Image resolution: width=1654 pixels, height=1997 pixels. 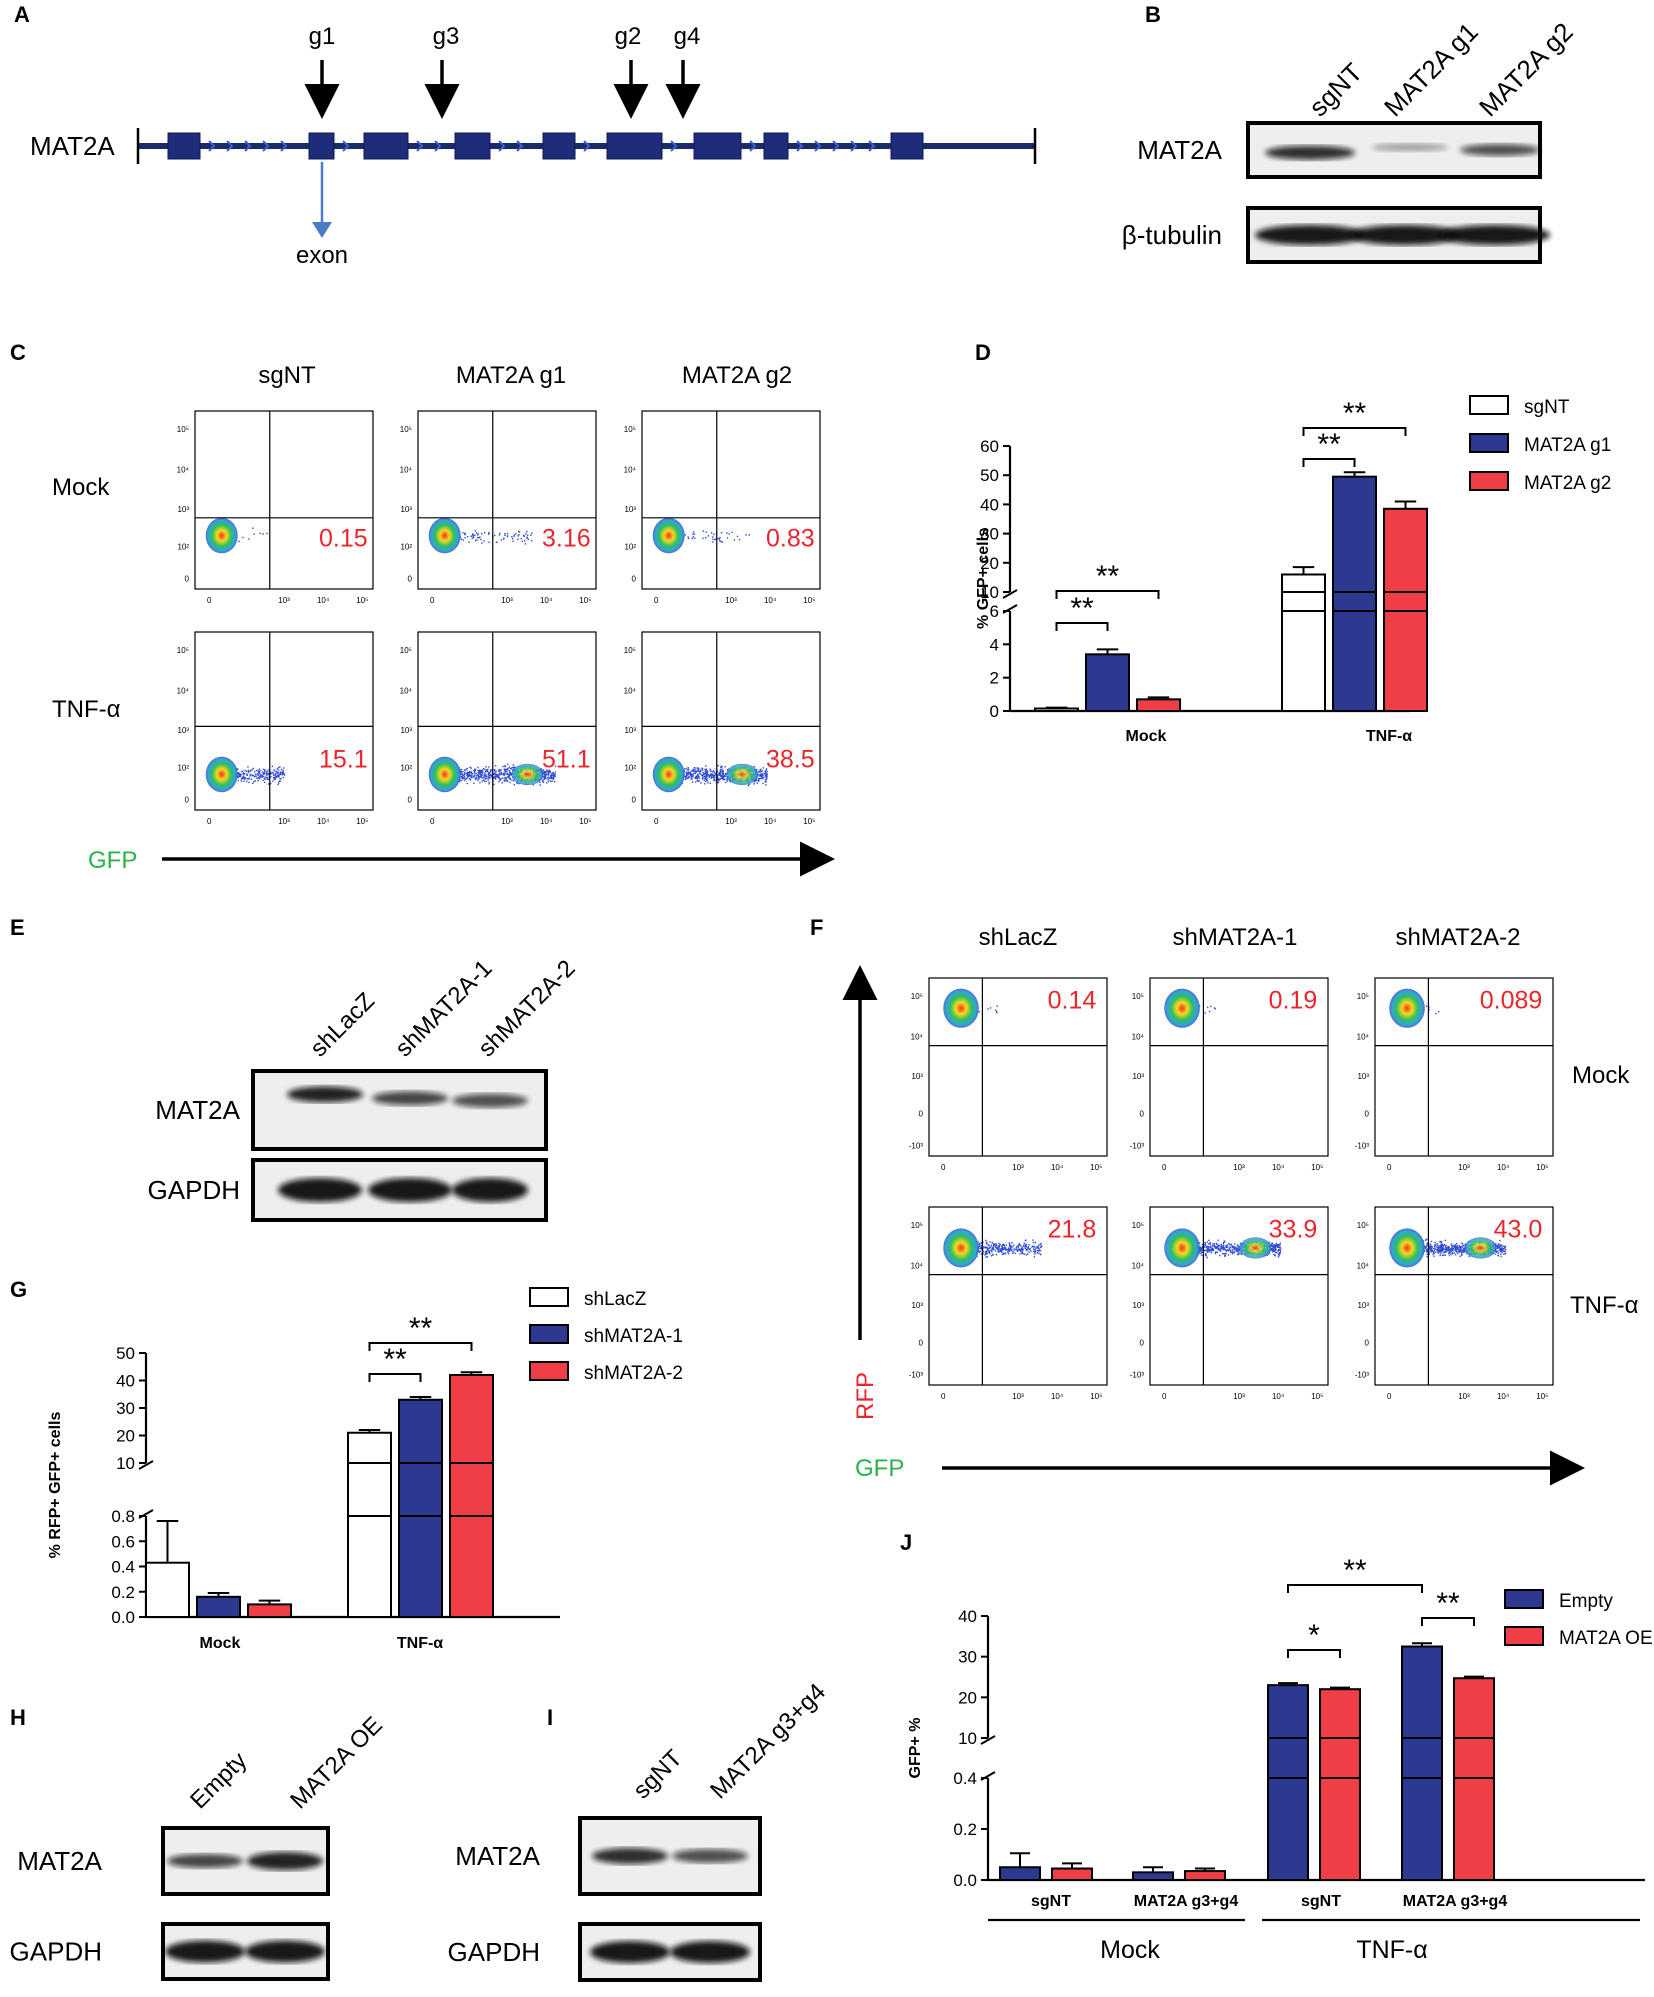 I want to click on blot-lane-label: MAT2A g3+g4, so click(x=768, y=1741).